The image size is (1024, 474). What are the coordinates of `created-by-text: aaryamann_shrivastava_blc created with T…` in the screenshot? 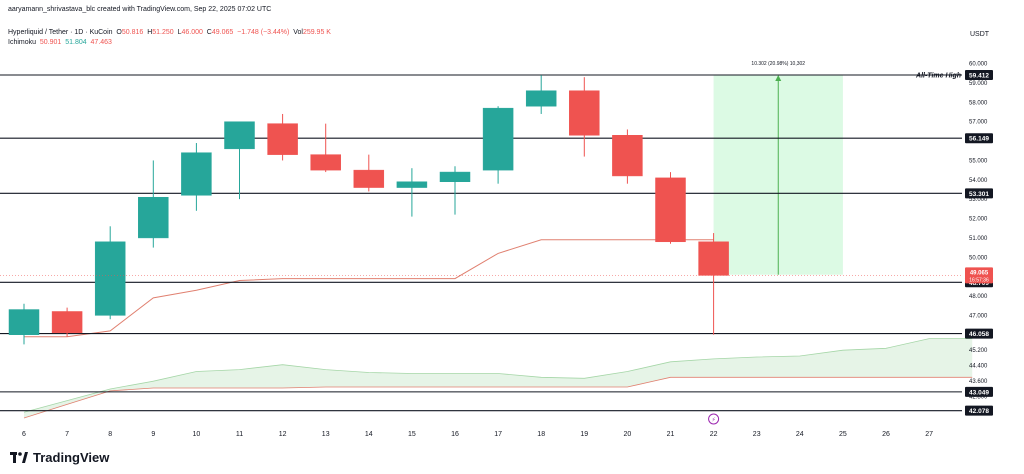 It's located at (140, 9).